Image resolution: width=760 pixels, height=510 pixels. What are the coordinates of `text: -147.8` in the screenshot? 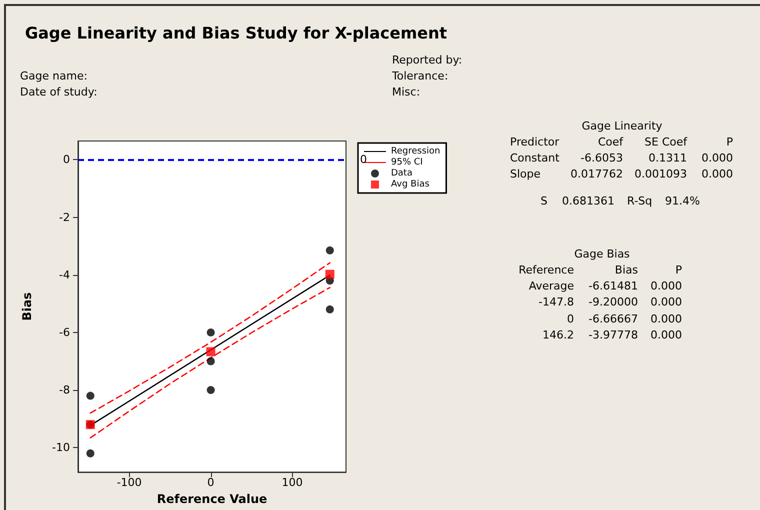 It's located at (556, 302).